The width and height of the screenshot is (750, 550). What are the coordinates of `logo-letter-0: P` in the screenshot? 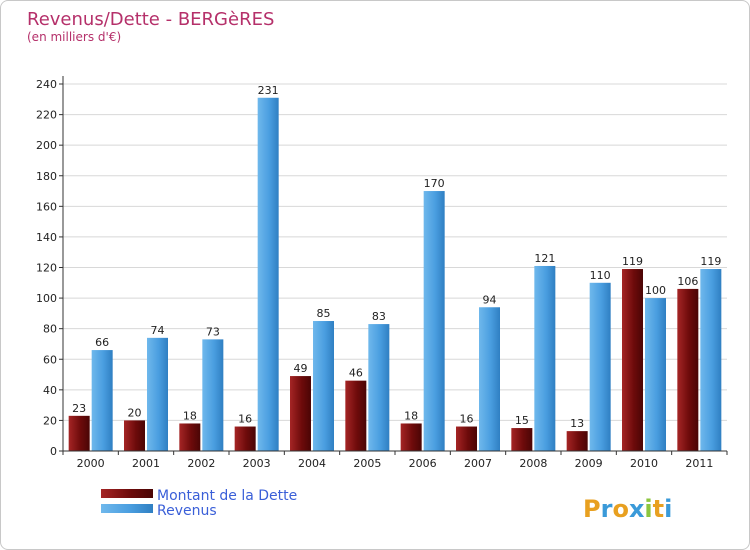 It's located at (592, 509).